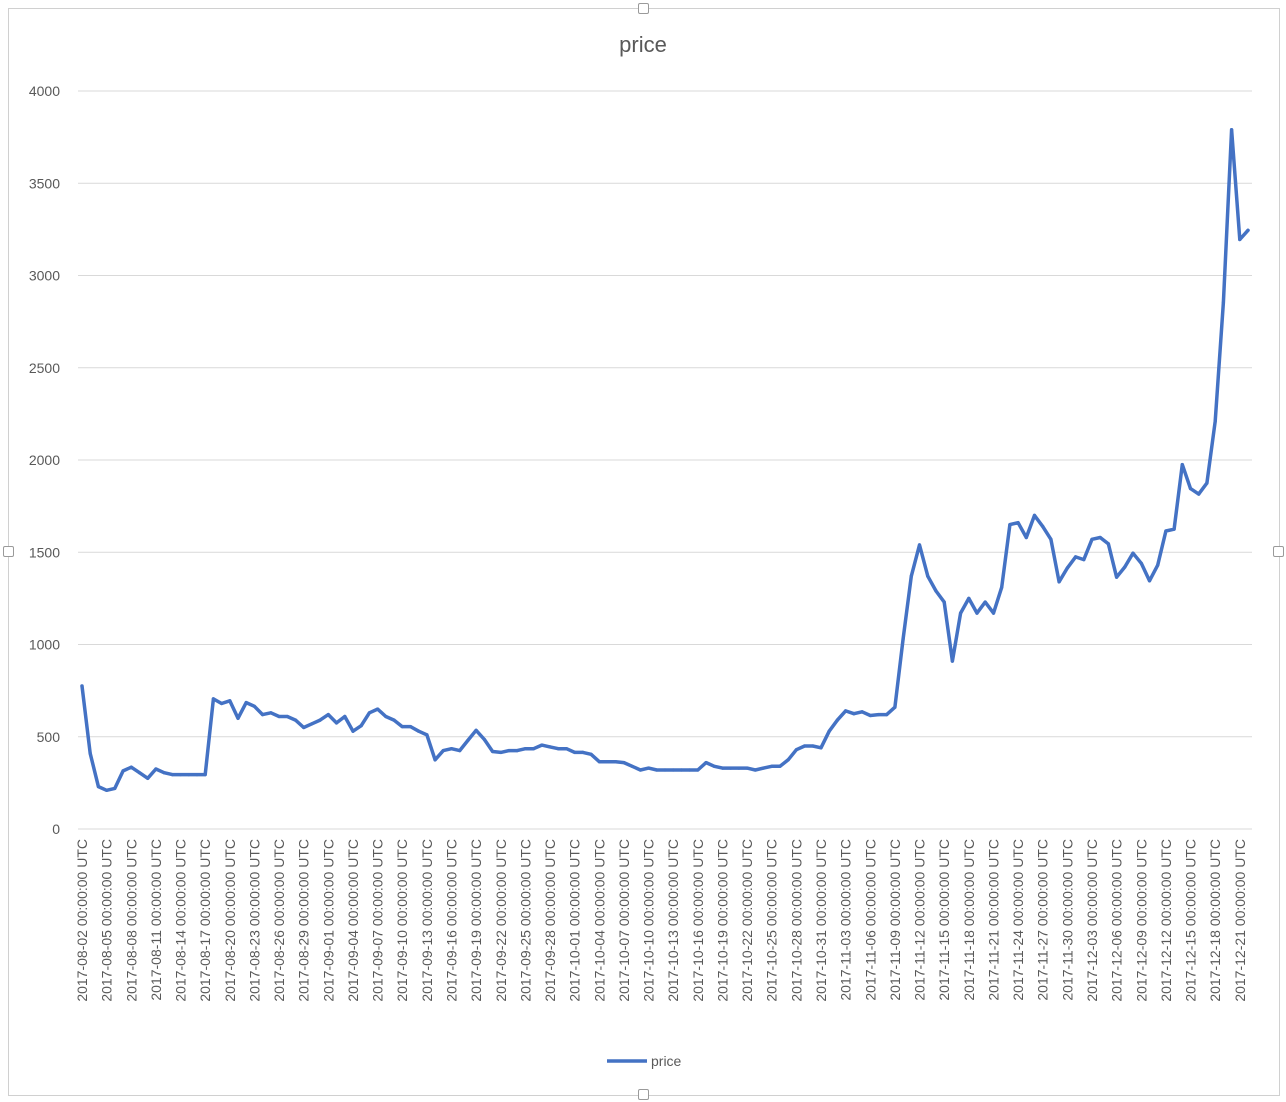 The width and height of the screenshot is (1286, 1102). What do you see at coordinates (44, 645) in the screenshot?
I see `y-tick-label: 1000` at bounding box center [44, 645].